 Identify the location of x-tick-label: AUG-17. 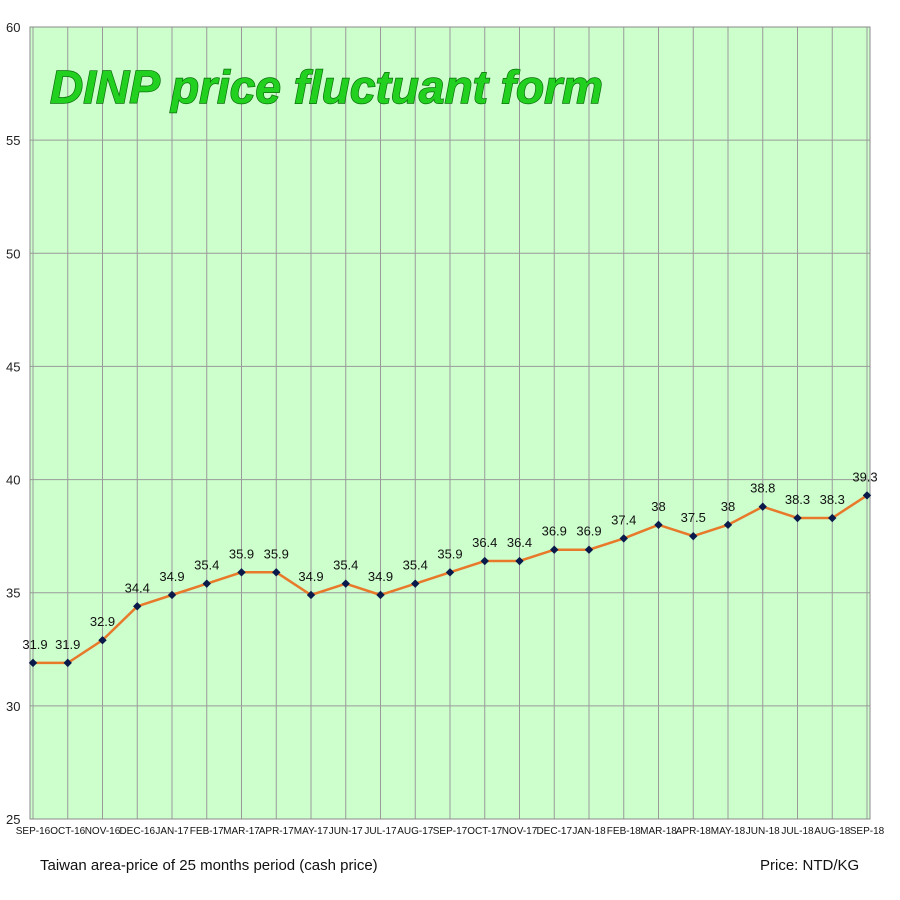
(415, 831).